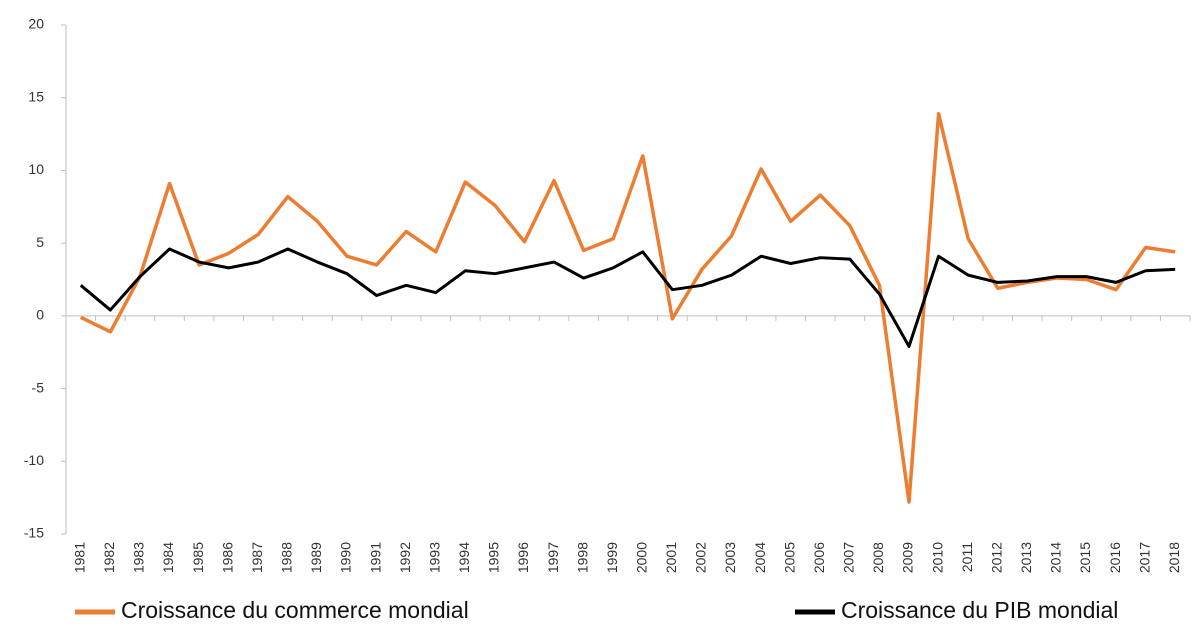 The image size is (1197, 628). What do you see at coordinates (295, 610) in the screenshot?
I see `legend-label: Croissance du commerce mondial` at bounding box center [295, 610].